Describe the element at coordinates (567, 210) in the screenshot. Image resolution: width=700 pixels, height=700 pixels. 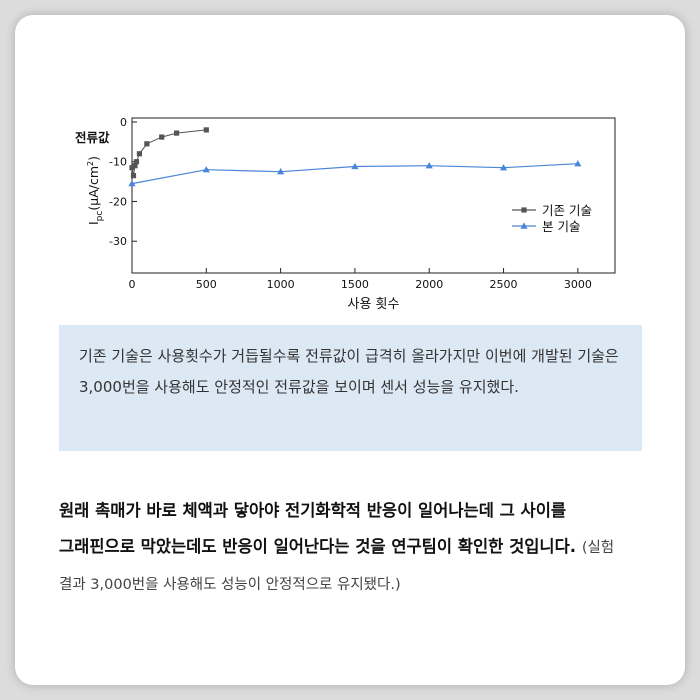
I see `legend-label-1: 기존 기술` at that location.